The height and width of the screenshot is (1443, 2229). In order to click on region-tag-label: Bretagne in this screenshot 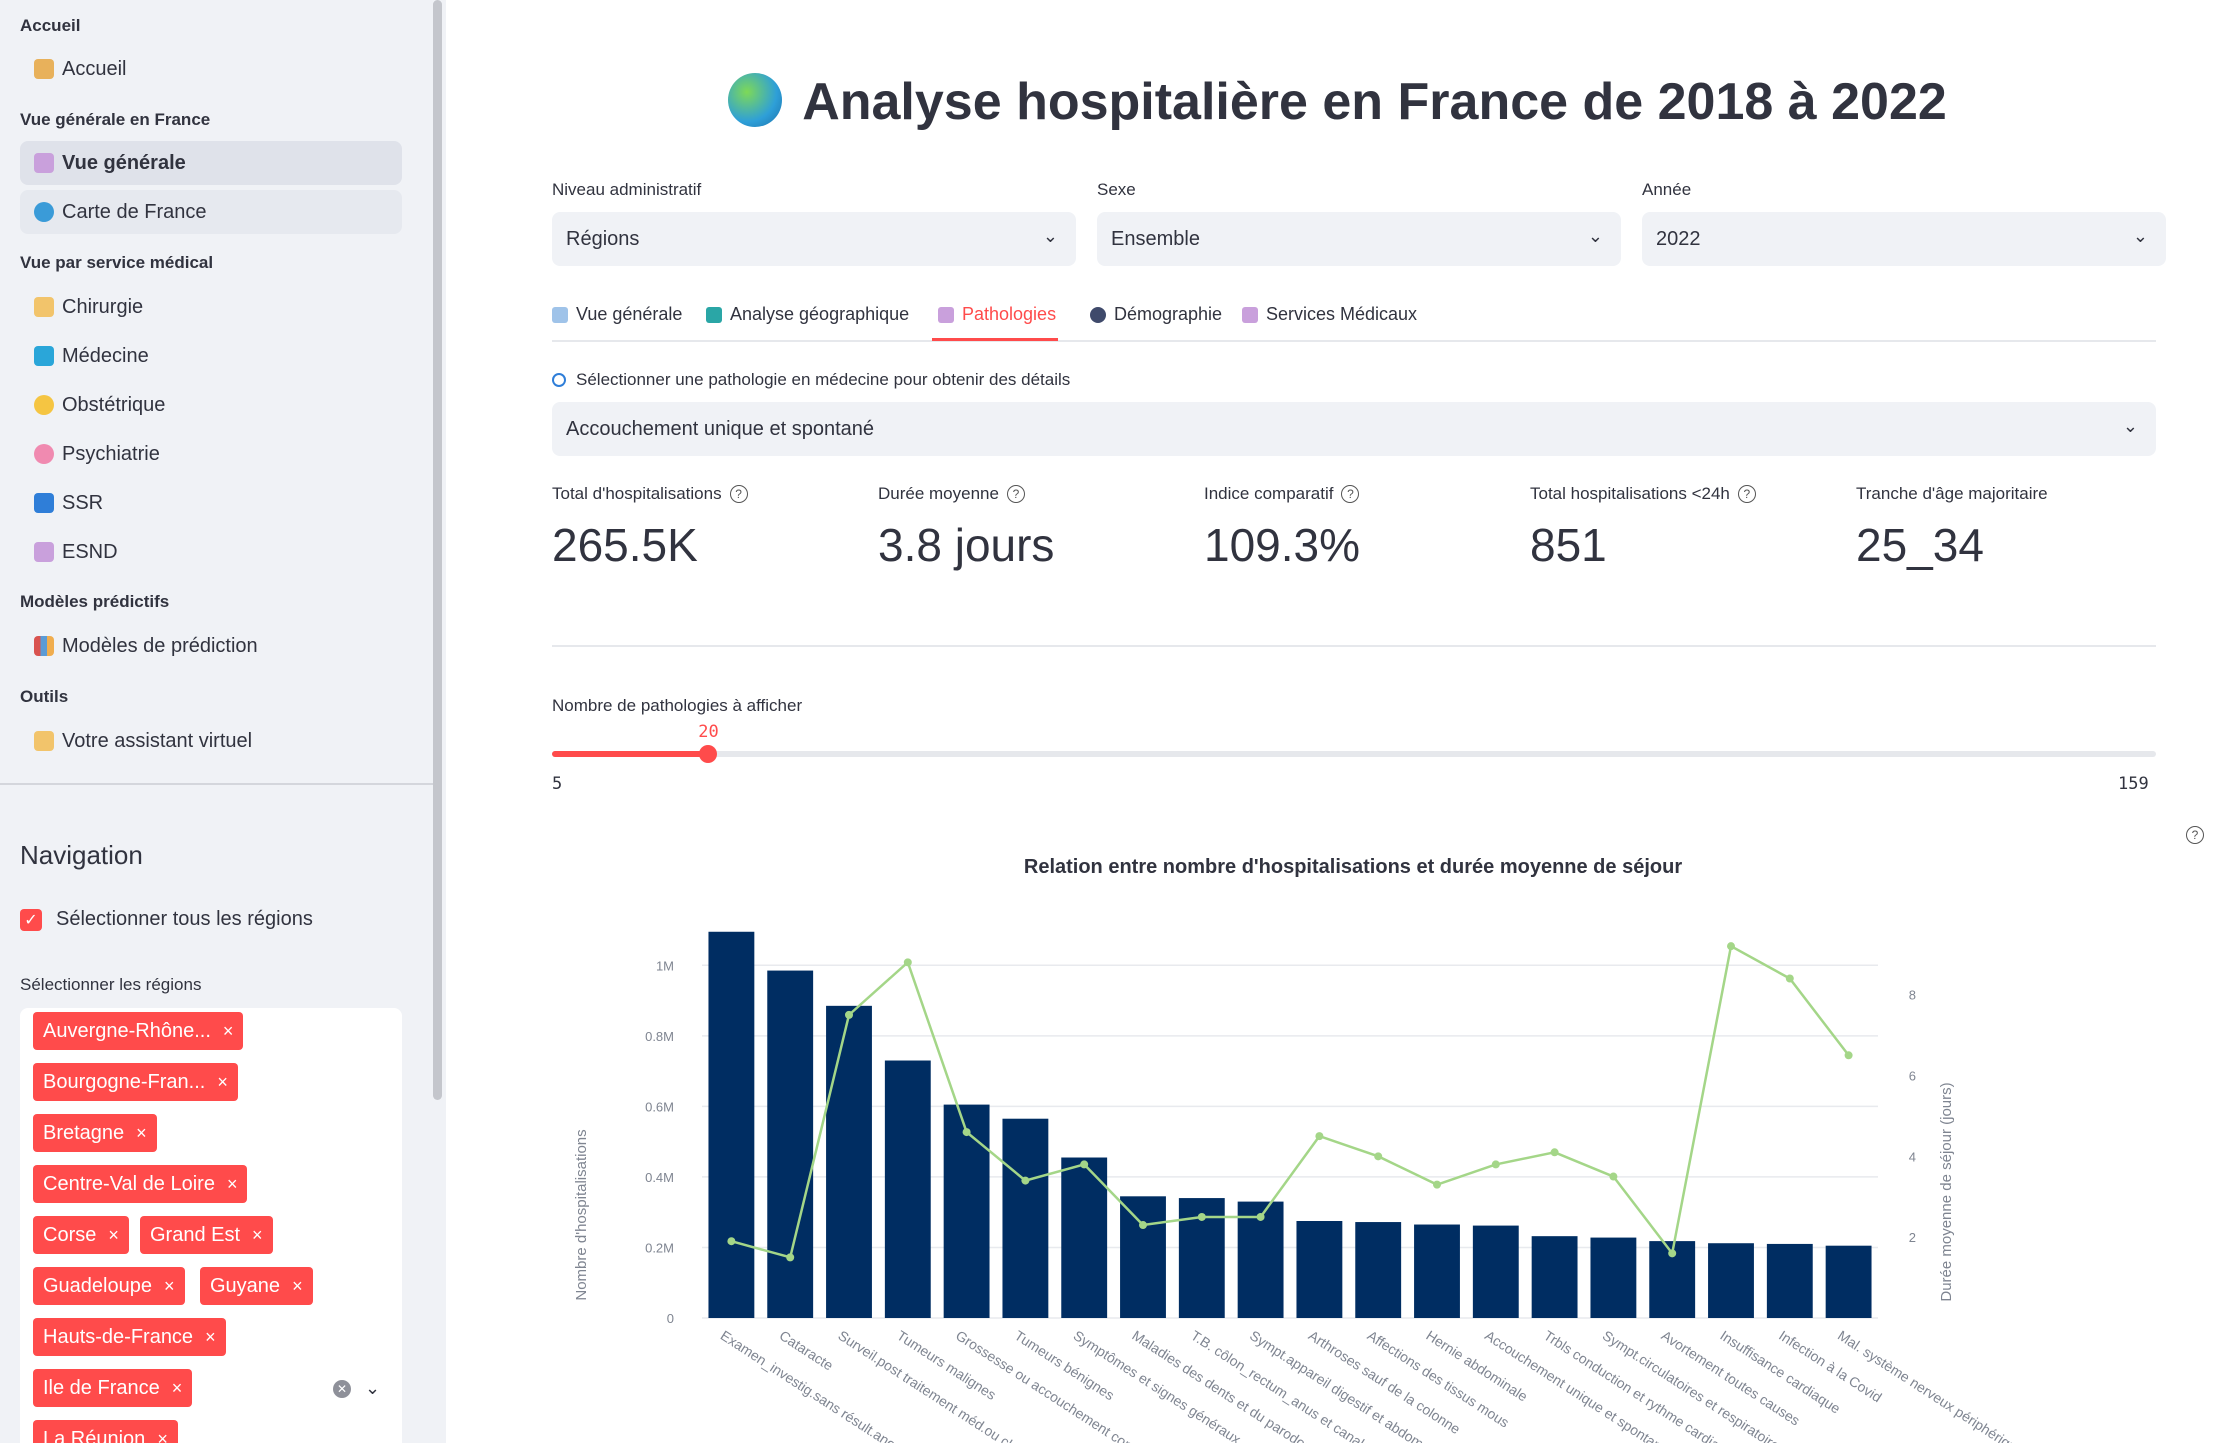, I will do `click(84, 1132)`.